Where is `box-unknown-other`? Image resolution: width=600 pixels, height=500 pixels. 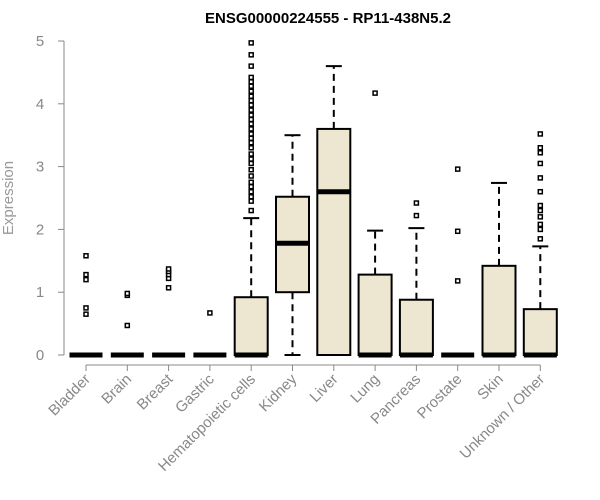 box-unknown-other is located at coordinates (540, 244).